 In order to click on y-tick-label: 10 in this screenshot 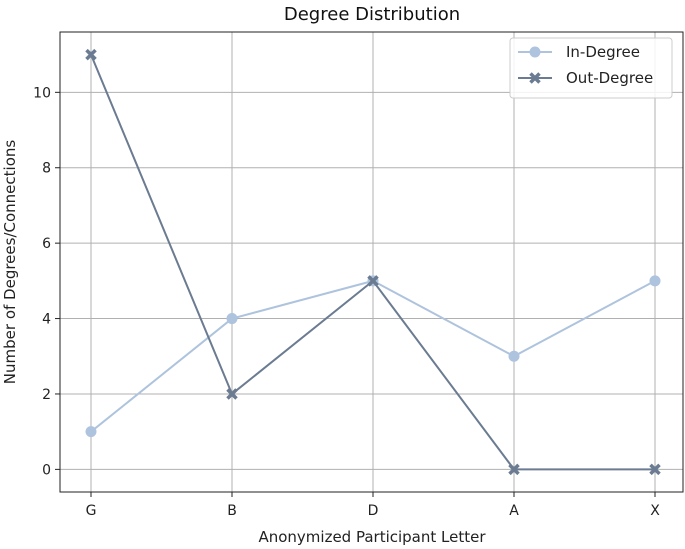, I will do `click(42, 93)`.